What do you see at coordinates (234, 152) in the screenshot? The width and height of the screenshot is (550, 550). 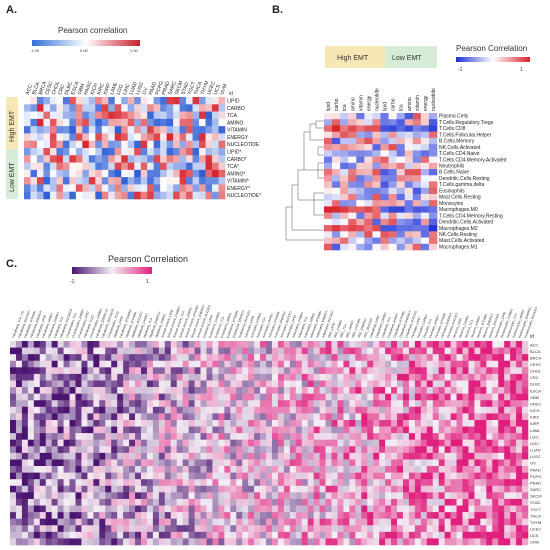 I see `panel-a-row-label: LIPID*` at bounding box center [234, 152].